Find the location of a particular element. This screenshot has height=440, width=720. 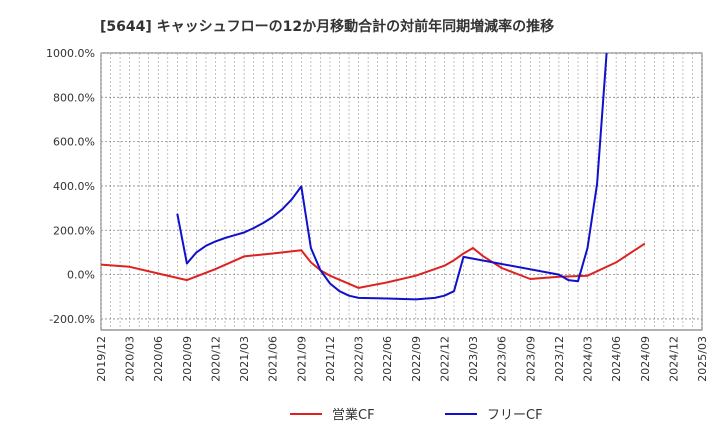

x-tick-label: 2023/09 is located at coordinates (530, 359).